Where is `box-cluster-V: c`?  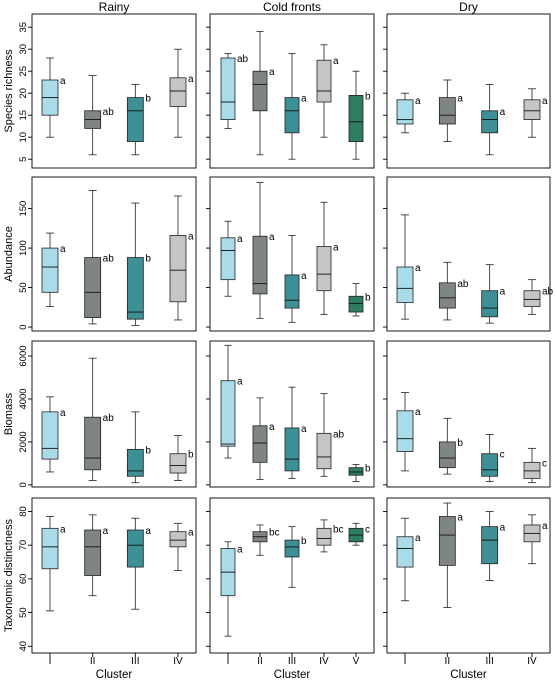
box-cluster-V: c is located at coordinates (359, 534).